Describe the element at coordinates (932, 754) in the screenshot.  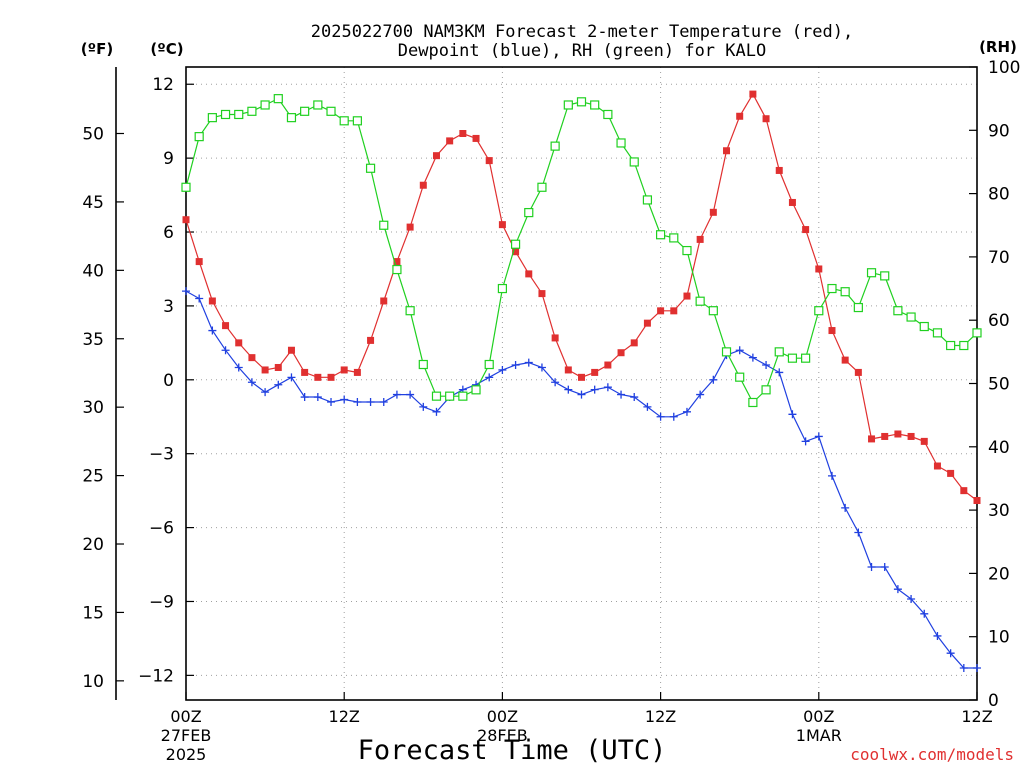
I see `credit-text: coolwx.com/models` at that location.